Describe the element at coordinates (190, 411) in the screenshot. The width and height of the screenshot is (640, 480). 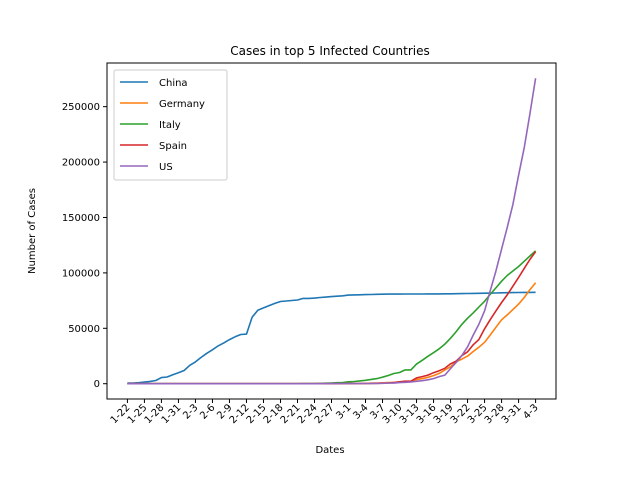
I see `x-tick-label: 2-3` at that location.